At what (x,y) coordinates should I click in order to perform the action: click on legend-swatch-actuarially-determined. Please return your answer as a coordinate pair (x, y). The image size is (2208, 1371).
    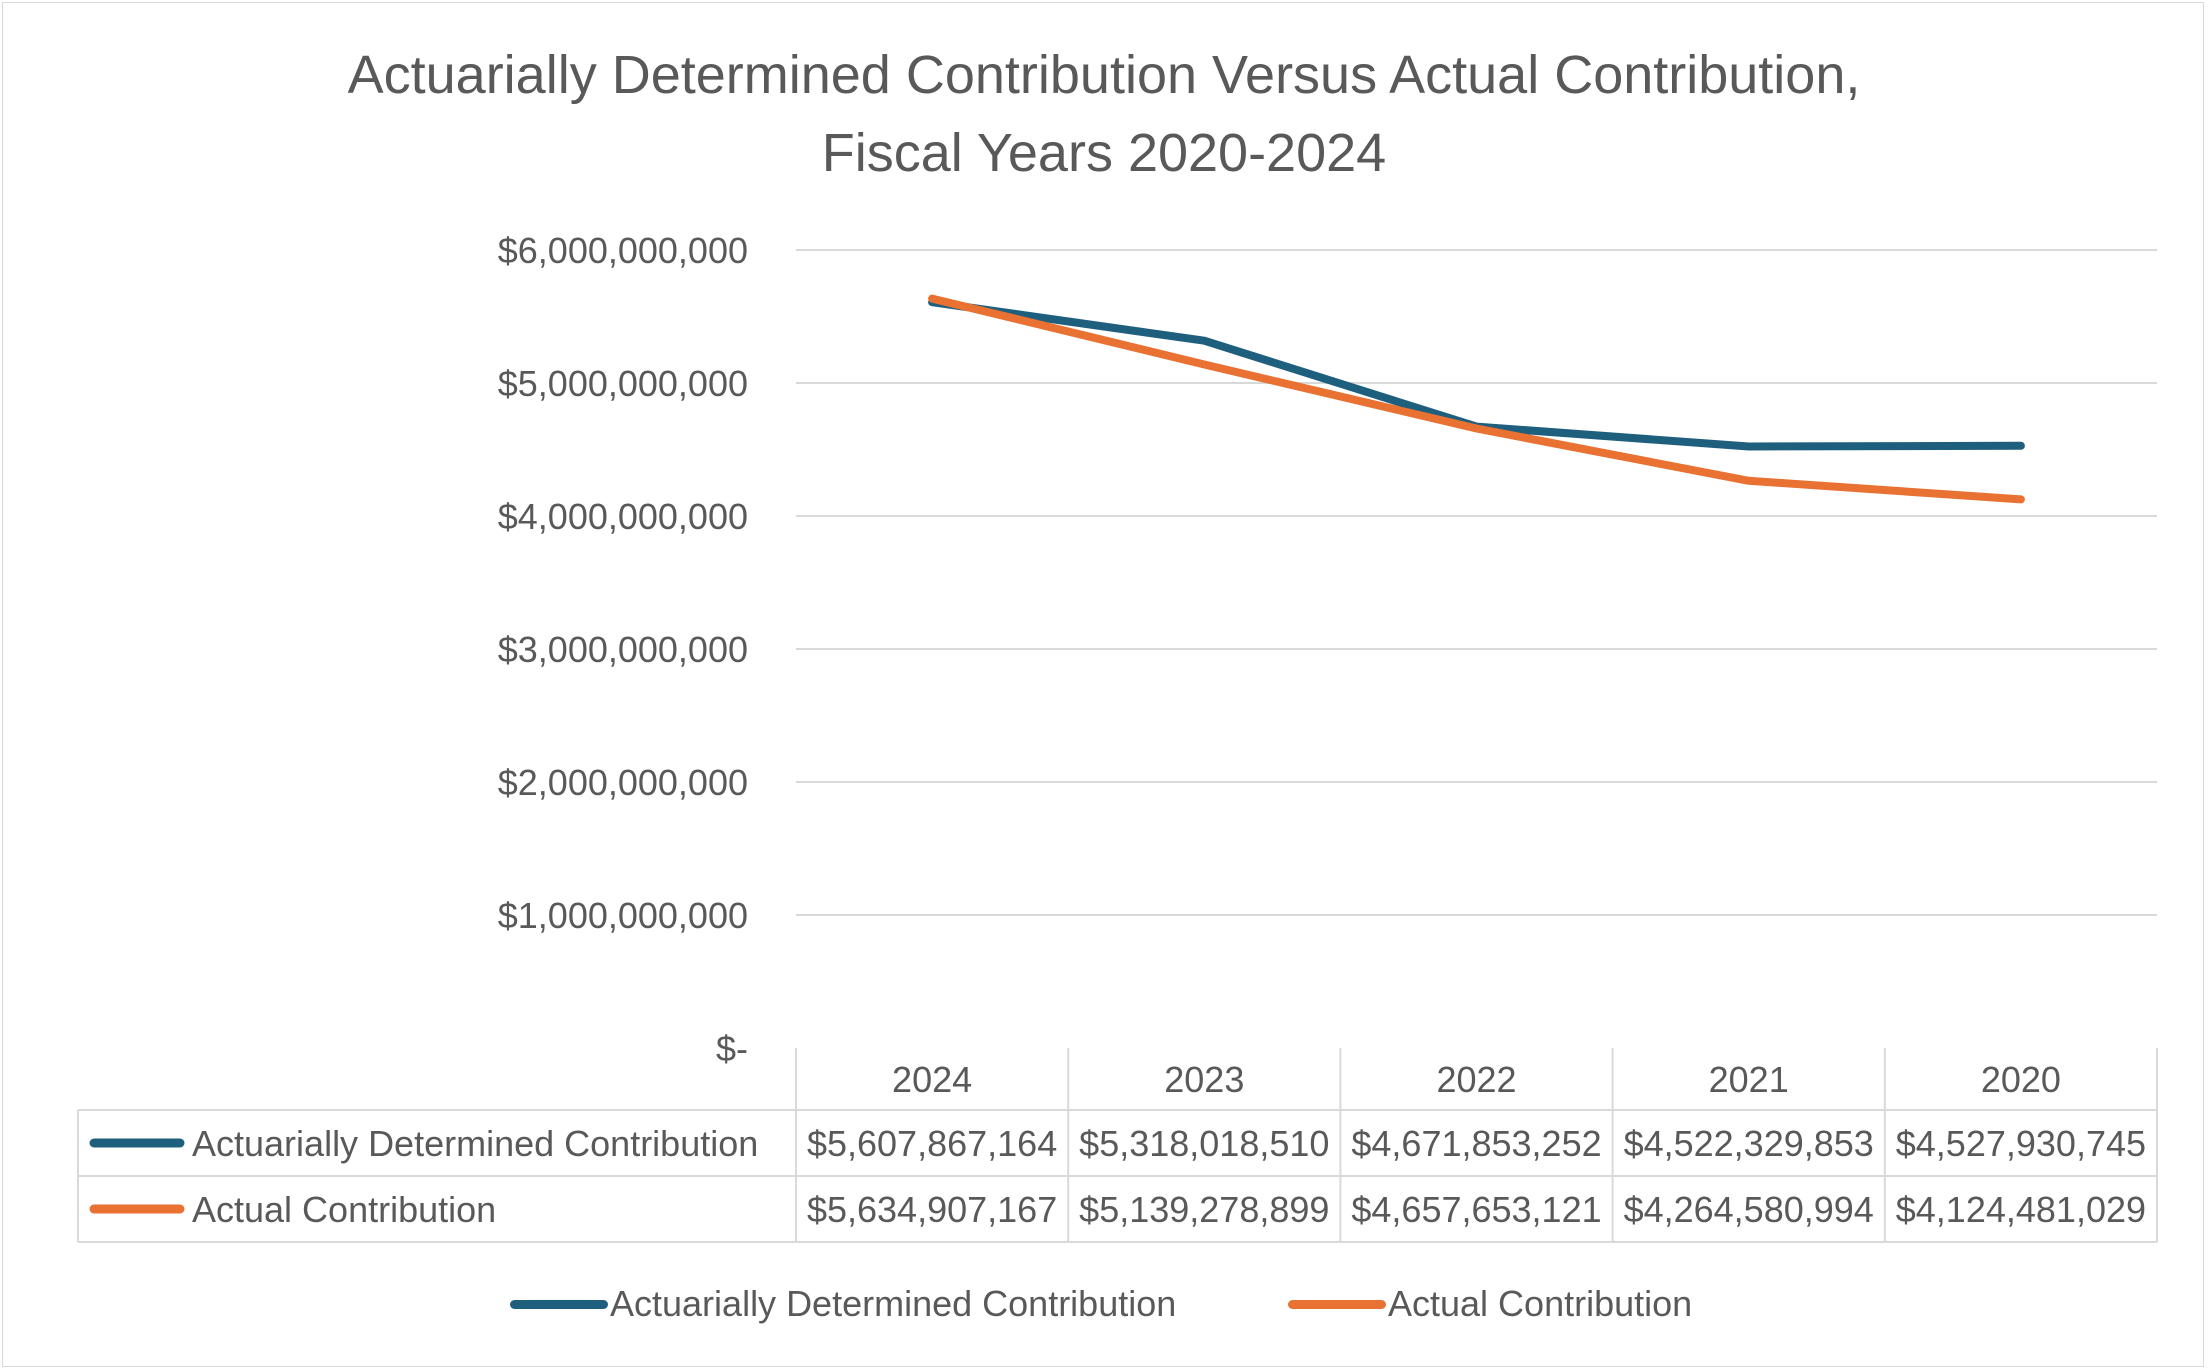
    Looking at the image, I should click on (559, 1304).